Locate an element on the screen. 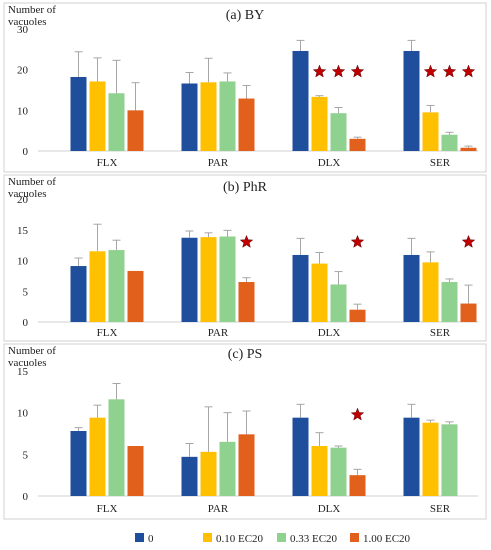 This screenshot has height=550, width=491. panel-title: (b) PhR is located at coordinates (245, 187).